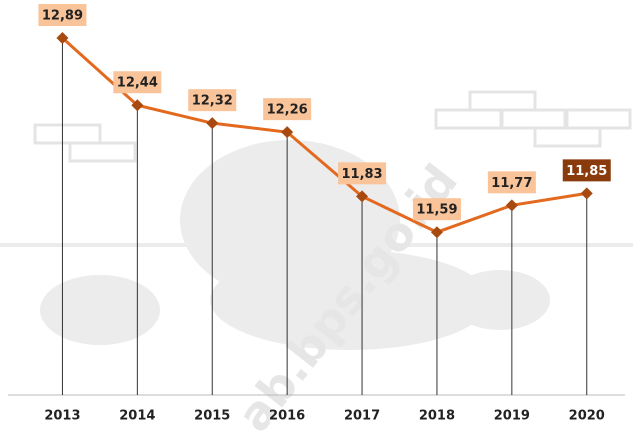 Image resolution: width=633 pixels, height=435 pixels. I want to click on value-label: 12,26, so click(287, 110).